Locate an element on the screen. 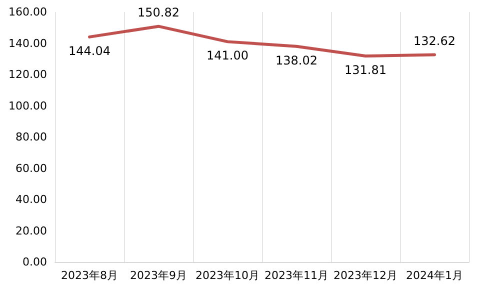  x-tick-label: 2023年10月 is located at coordinates (228, 275).